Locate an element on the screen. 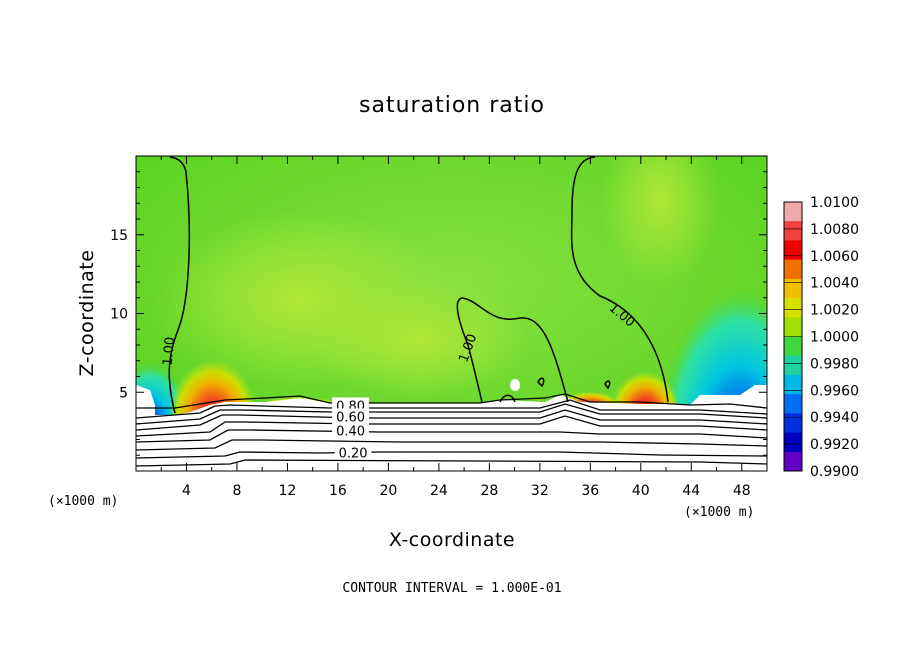 Image resolution: width=904 pixels, height=654 pixels. x-tick-label: 28 is located at coordinates (489, 491).